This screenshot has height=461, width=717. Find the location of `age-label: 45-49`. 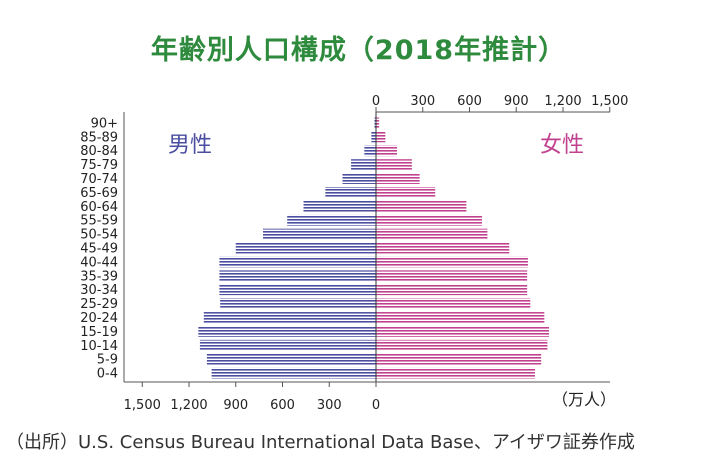

age-label: 45-49 is located at coordinates (99, 249).